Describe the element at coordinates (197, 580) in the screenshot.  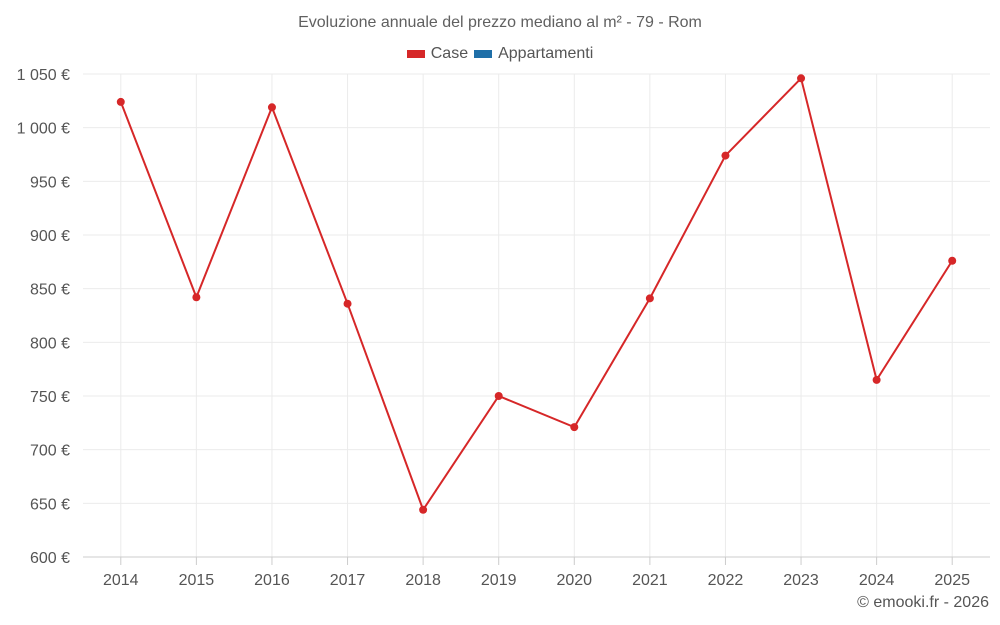
I see `x-tick-label: 2015` at that location.